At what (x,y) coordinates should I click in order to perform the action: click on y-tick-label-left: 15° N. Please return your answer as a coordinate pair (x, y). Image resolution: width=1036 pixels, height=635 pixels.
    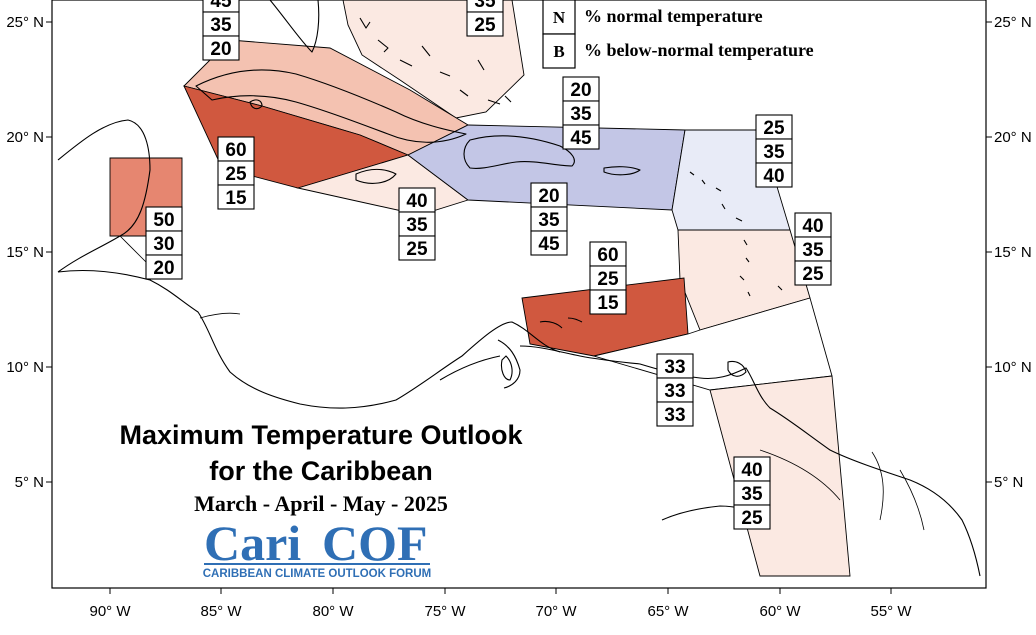
    Looking at the image, I should click on (25, 252).